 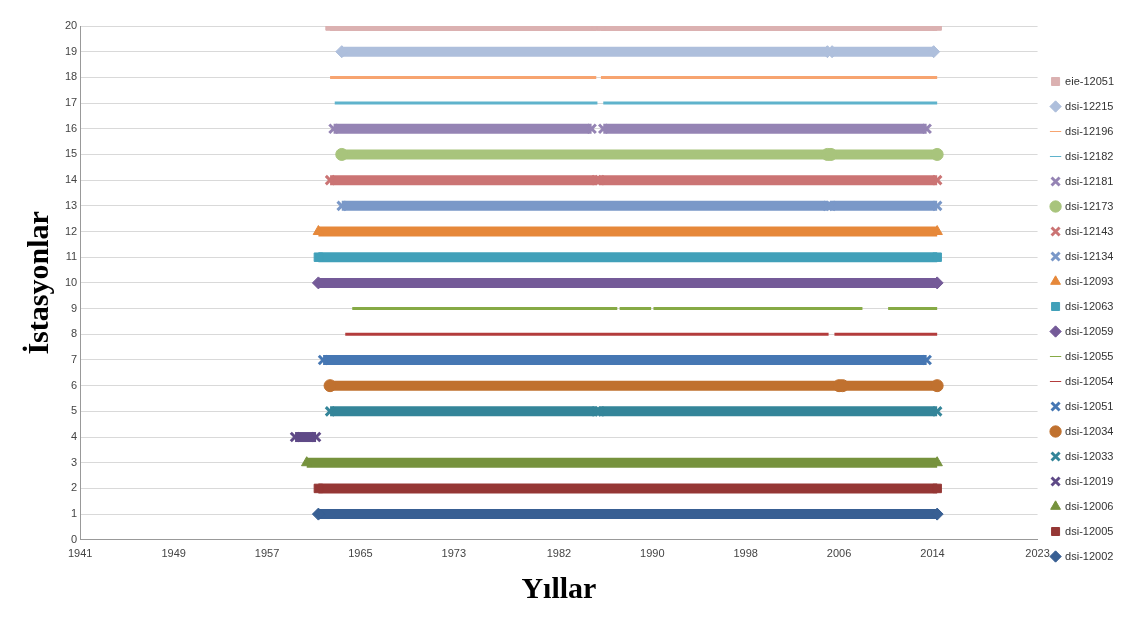 I want to click on x-tick-label: 2006, so click(x=839, y=553).